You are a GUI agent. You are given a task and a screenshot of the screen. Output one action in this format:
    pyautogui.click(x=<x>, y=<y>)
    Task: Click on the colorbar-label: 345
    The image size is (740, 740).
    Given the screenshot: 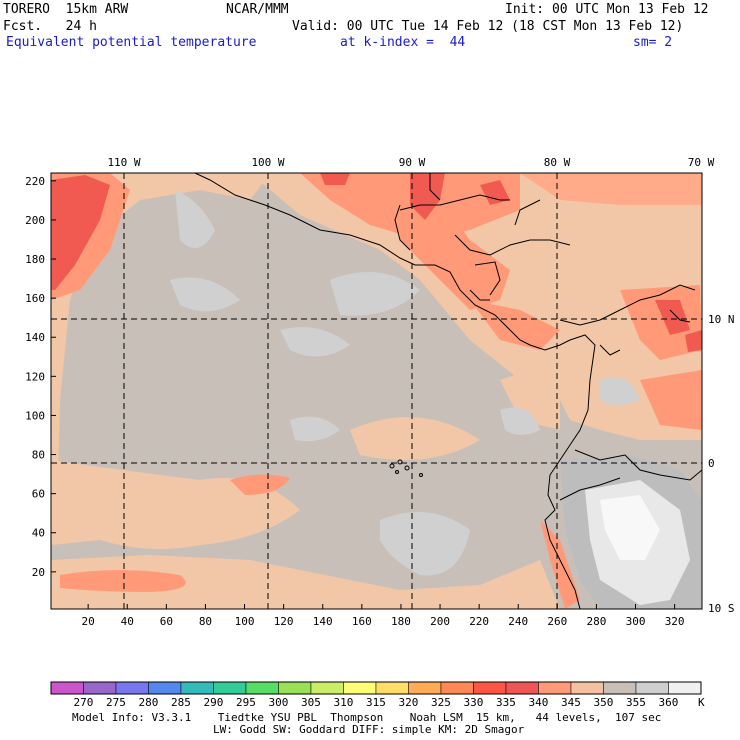 What is the action you would take?
    pyautogui.click(x=571, y=702)
    